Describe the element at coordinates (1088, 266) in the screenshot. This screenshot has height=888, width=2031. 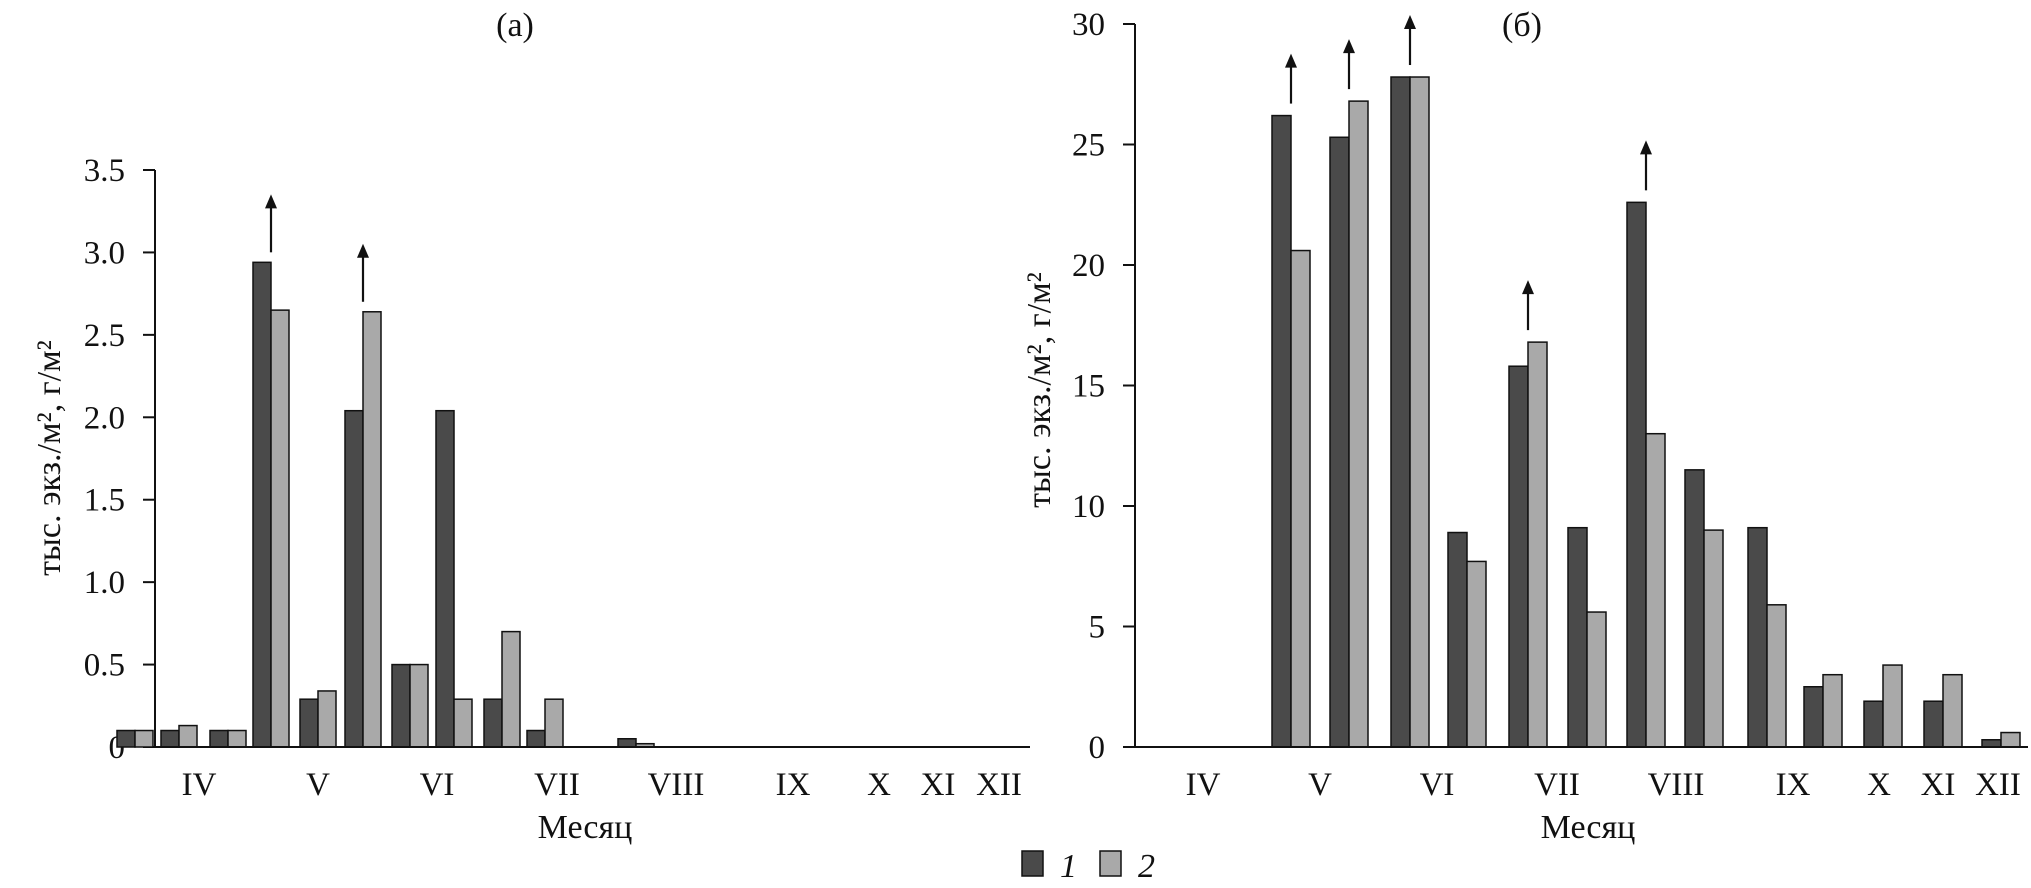
I see `y-tick-label: 20` at that location.